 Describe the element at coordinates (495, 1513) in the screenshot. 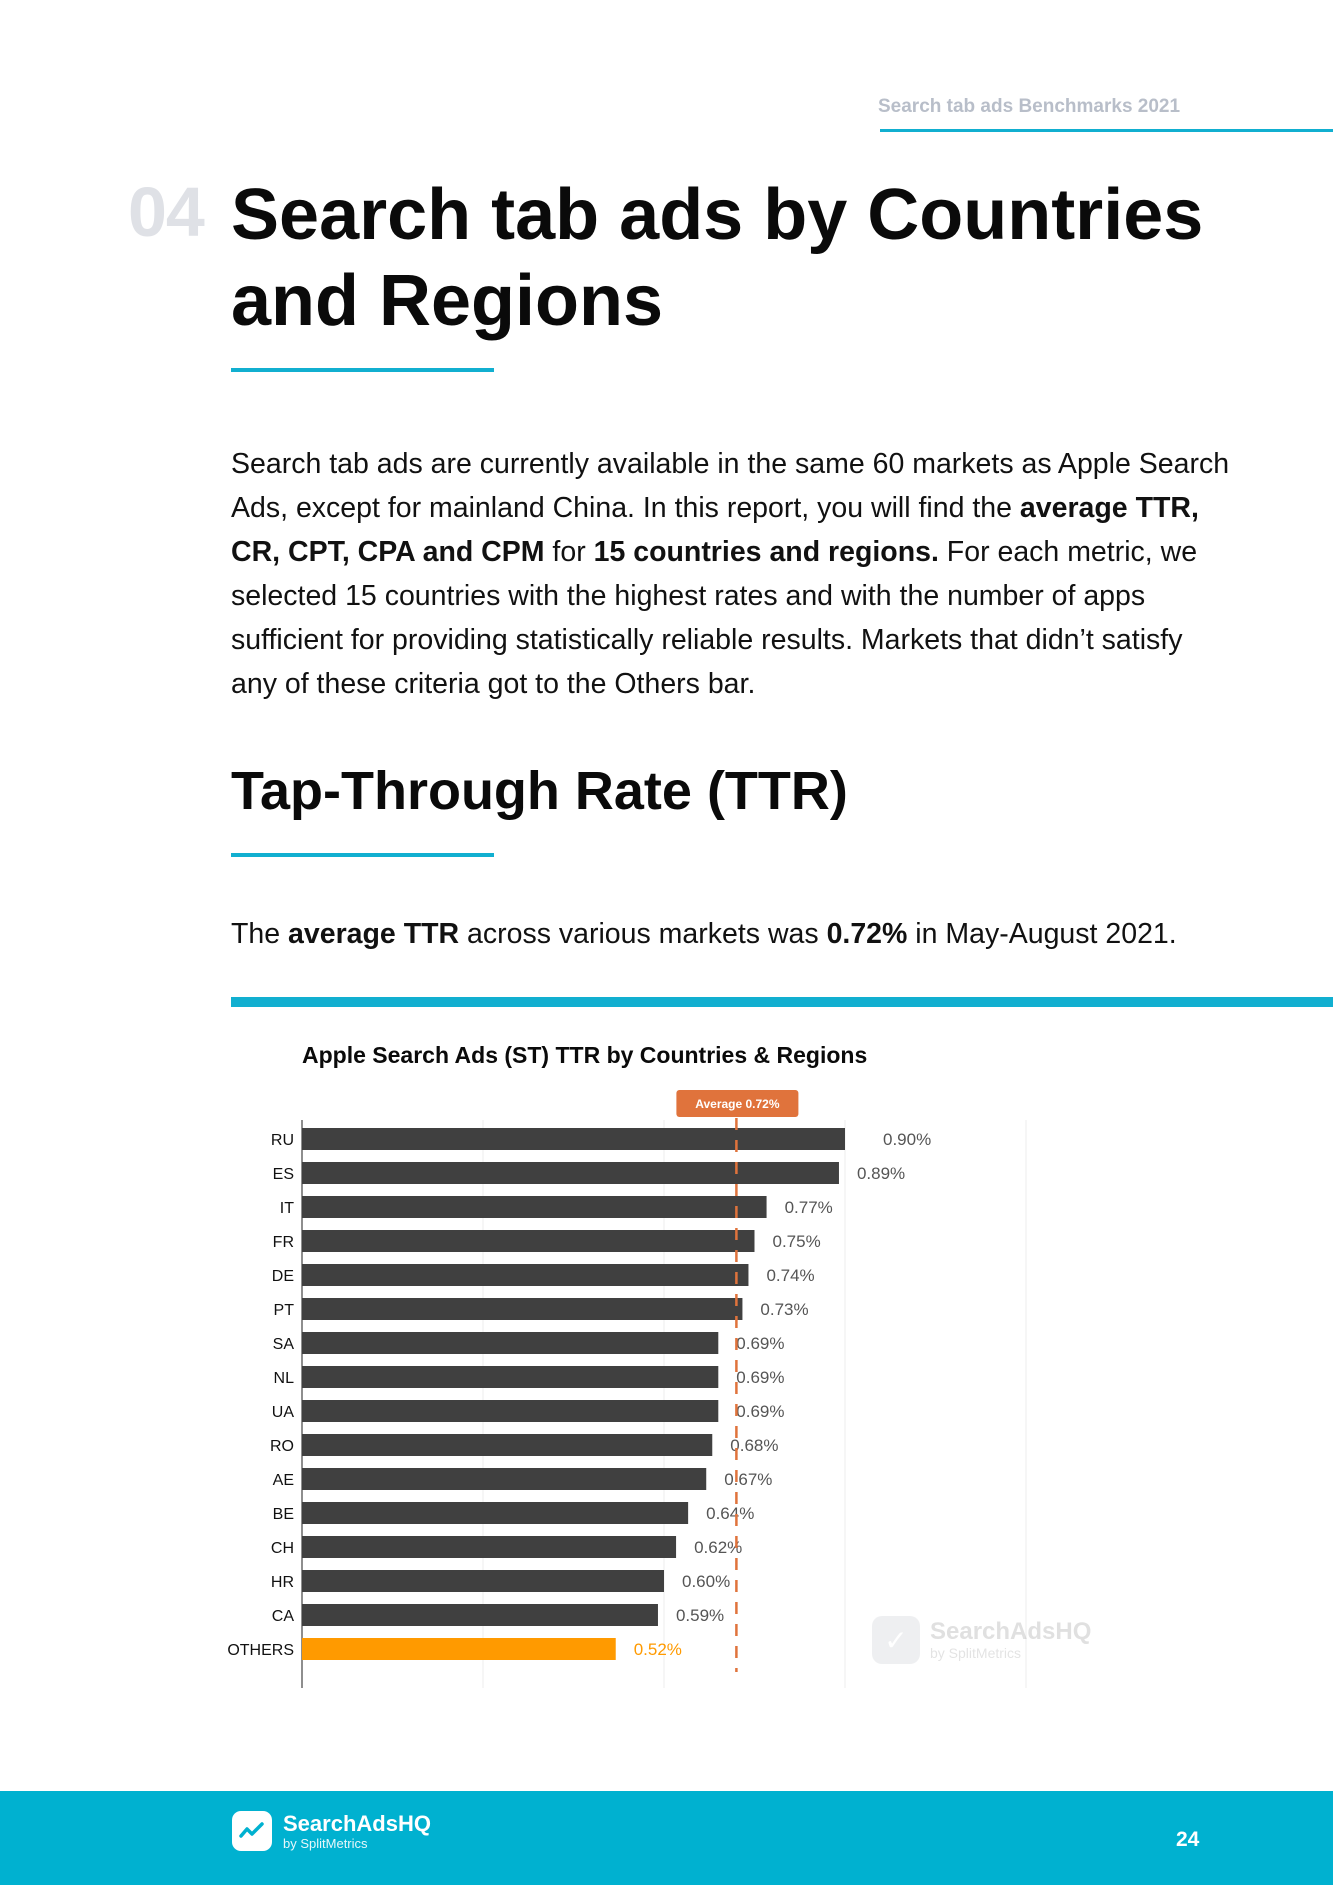

I see `bar-be` at that location.